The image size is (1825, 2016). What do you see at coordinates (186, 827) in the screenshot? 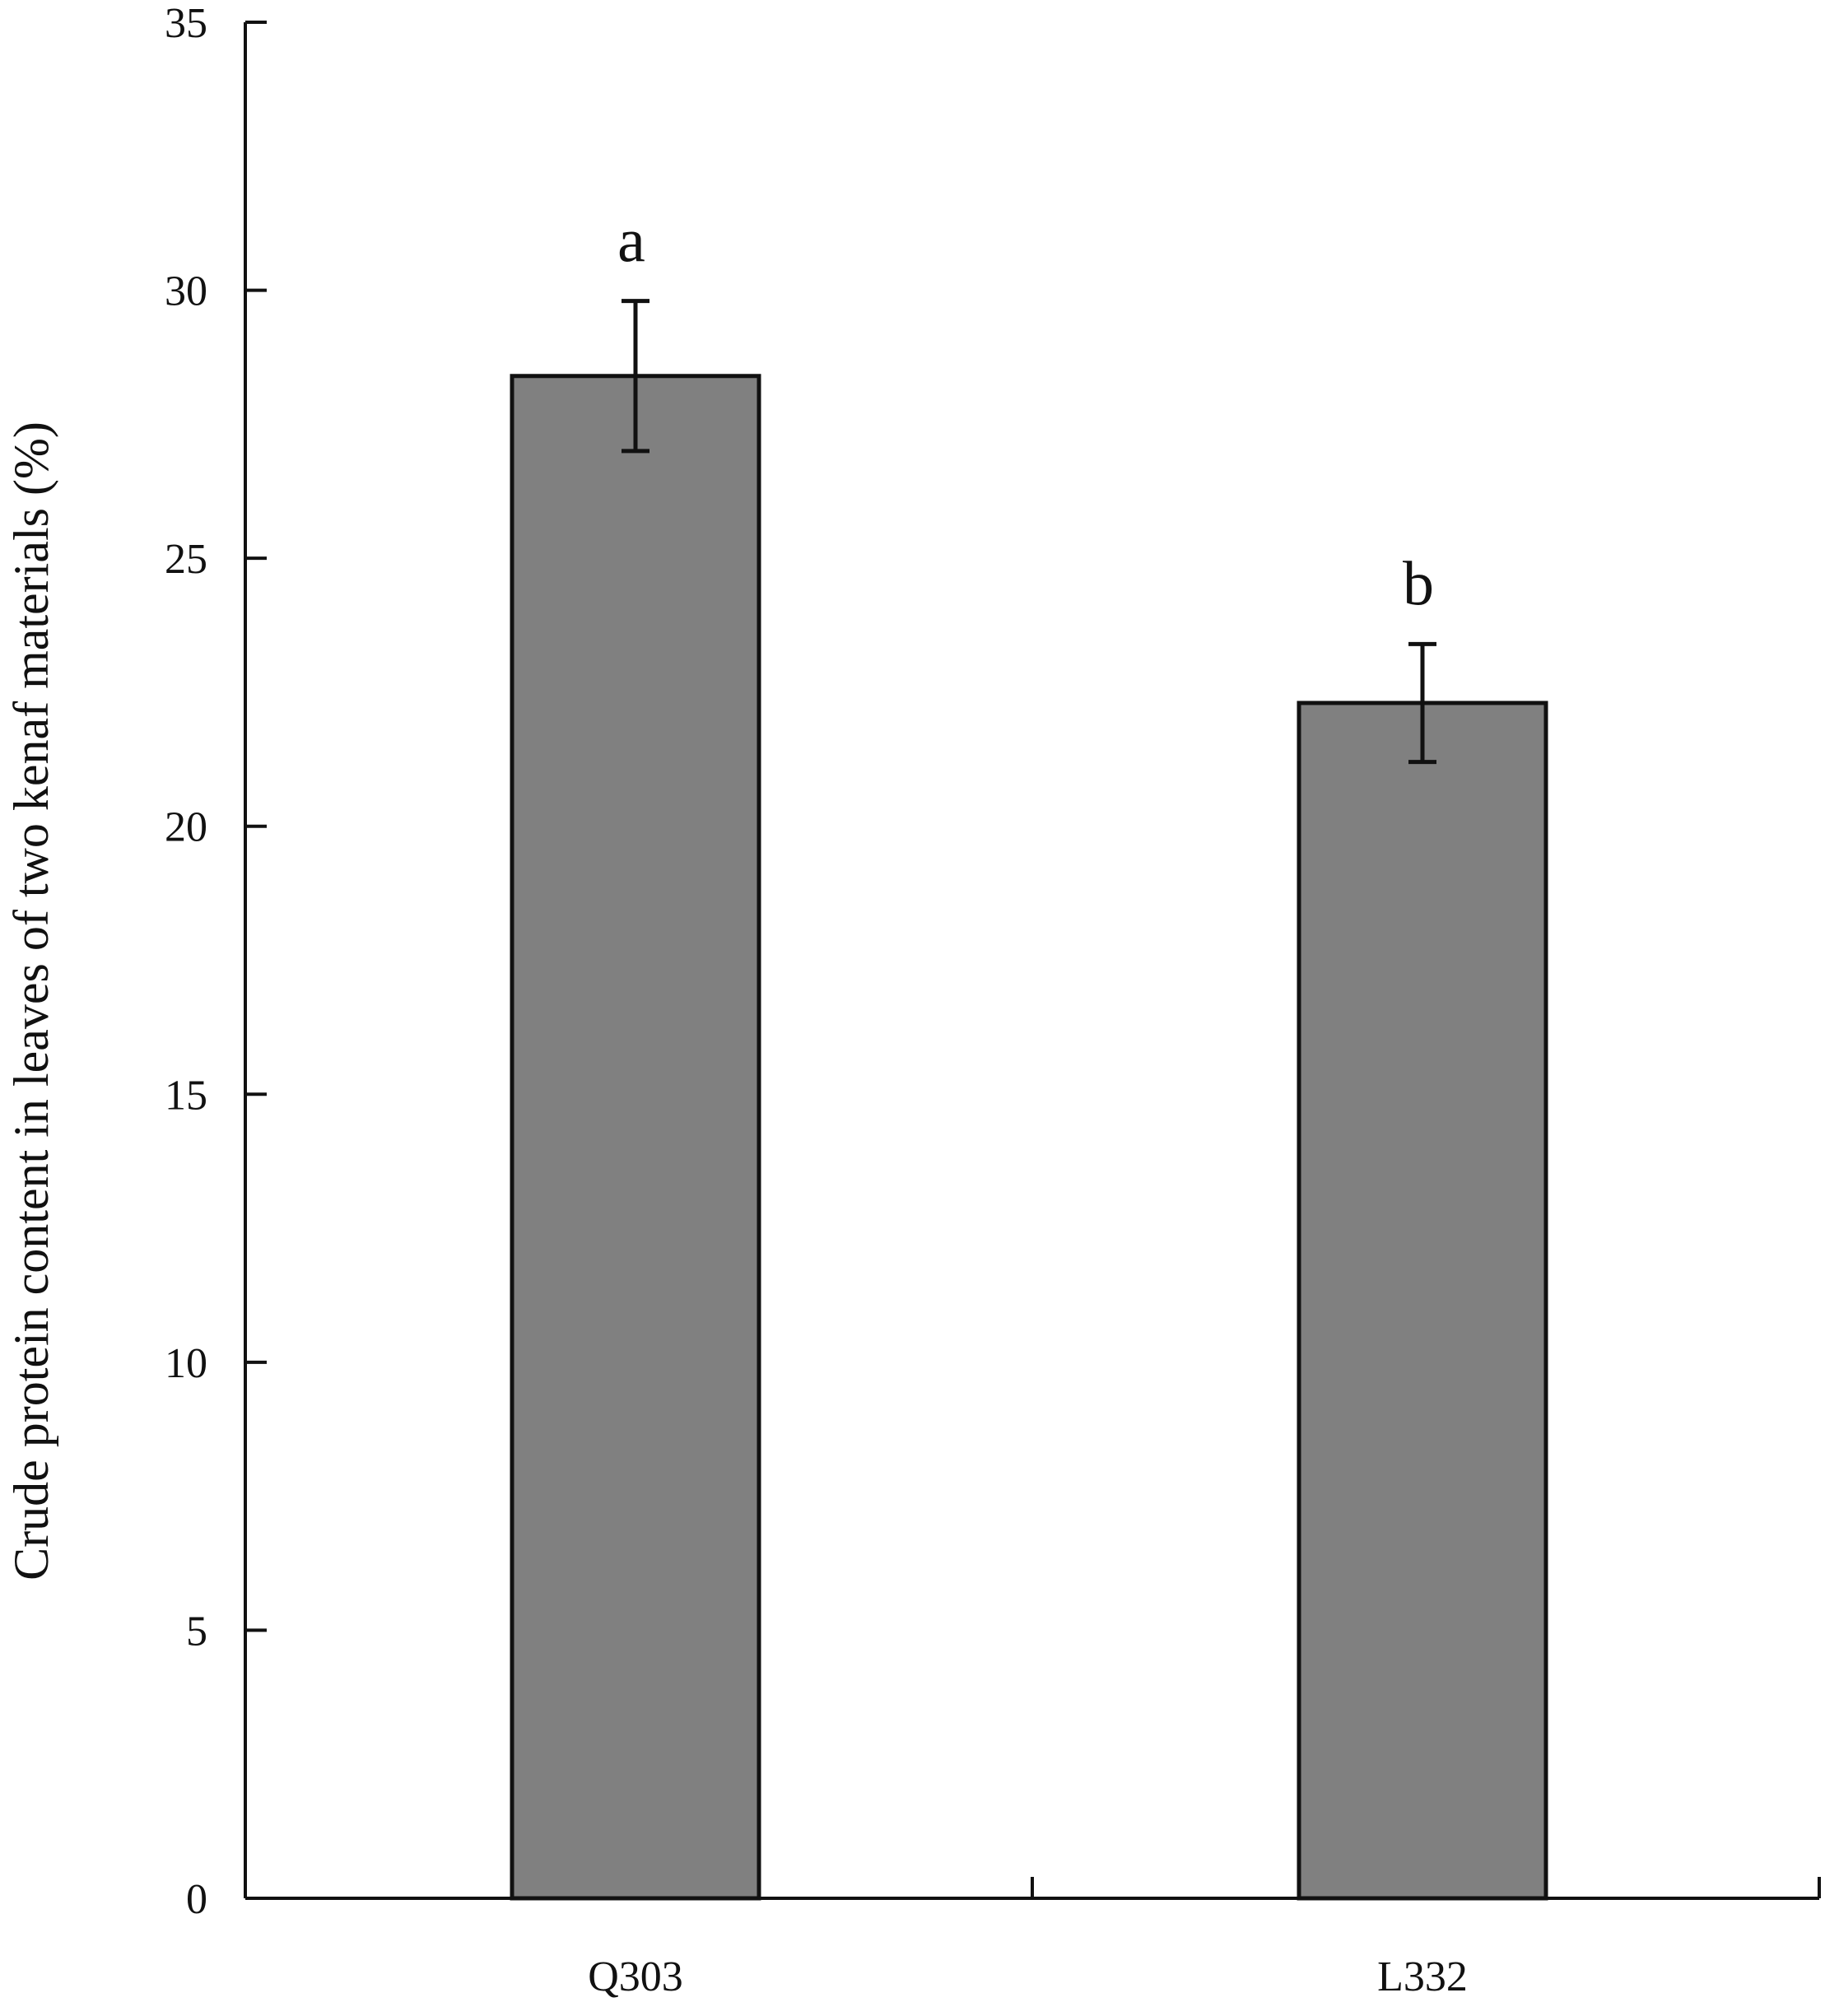
I see `y-tick-label: 20` at bounding box center [186, 827].